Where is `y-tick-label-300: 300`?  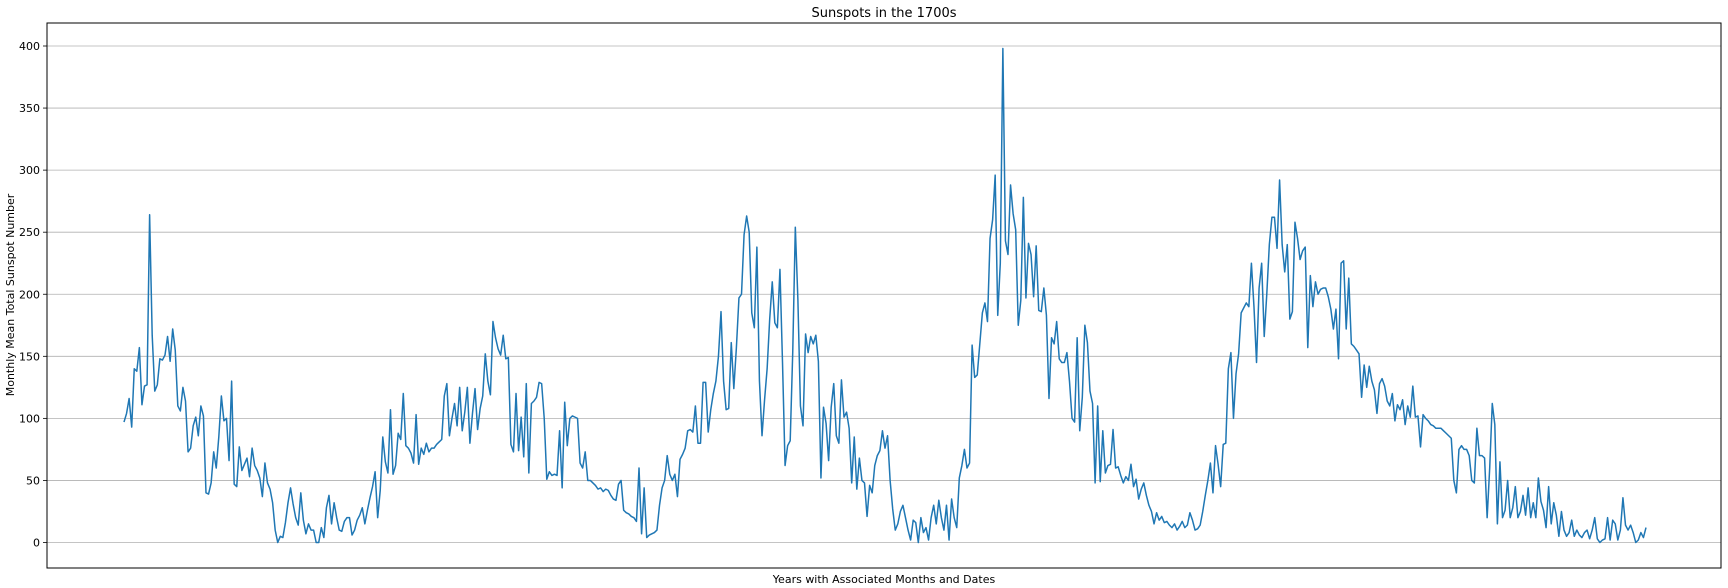
y-tick-label-300: 300 is located at coordinates (29, 170).